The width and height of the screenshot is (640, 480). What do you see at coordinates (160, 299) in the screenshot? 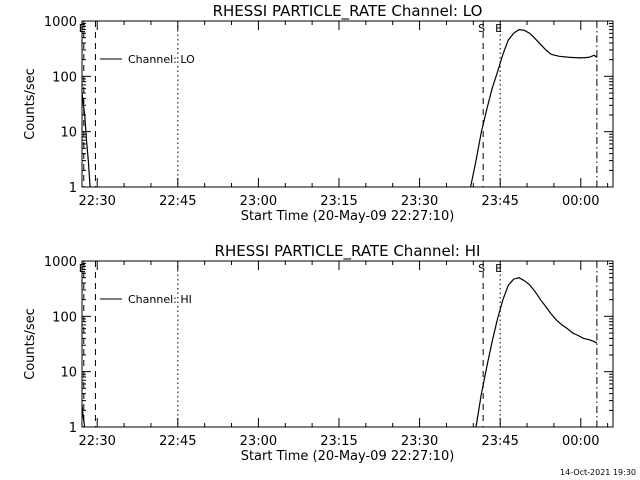
I see `legend-label: Channel: HI` at bounding box center [160, 299].